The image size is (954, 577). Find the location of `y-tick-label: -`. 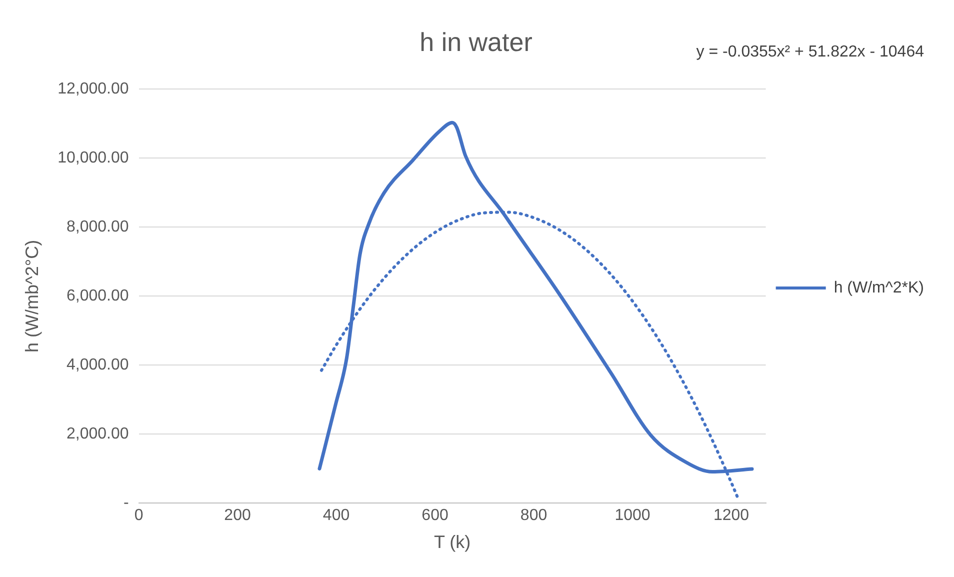

y-tick-label: - is located at coordinates (126, 503).